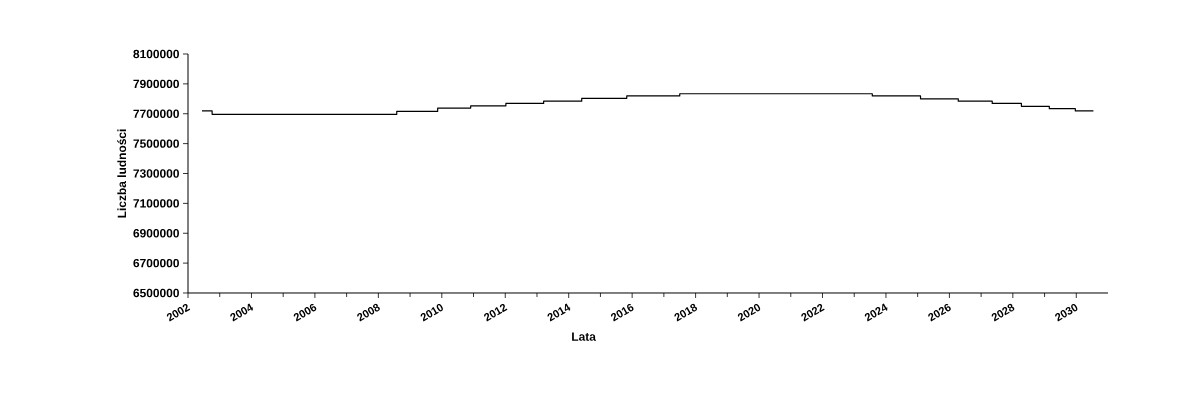 The height and width of the screenshot is (411, 1180). I want to click on y-tick-label: 7500000, so click(156, 143).